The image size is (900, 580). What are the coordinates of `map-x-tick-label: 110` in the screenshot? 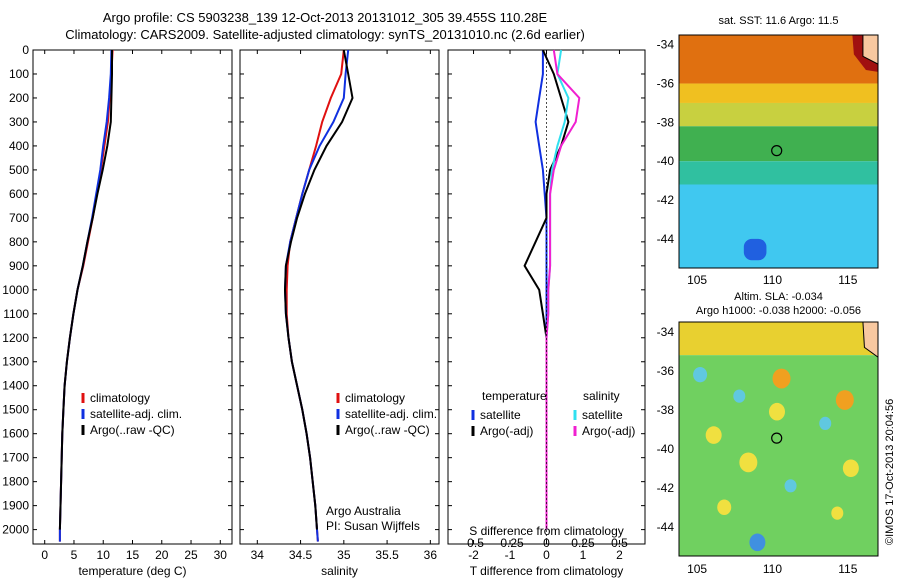 It's located at (772, 280).